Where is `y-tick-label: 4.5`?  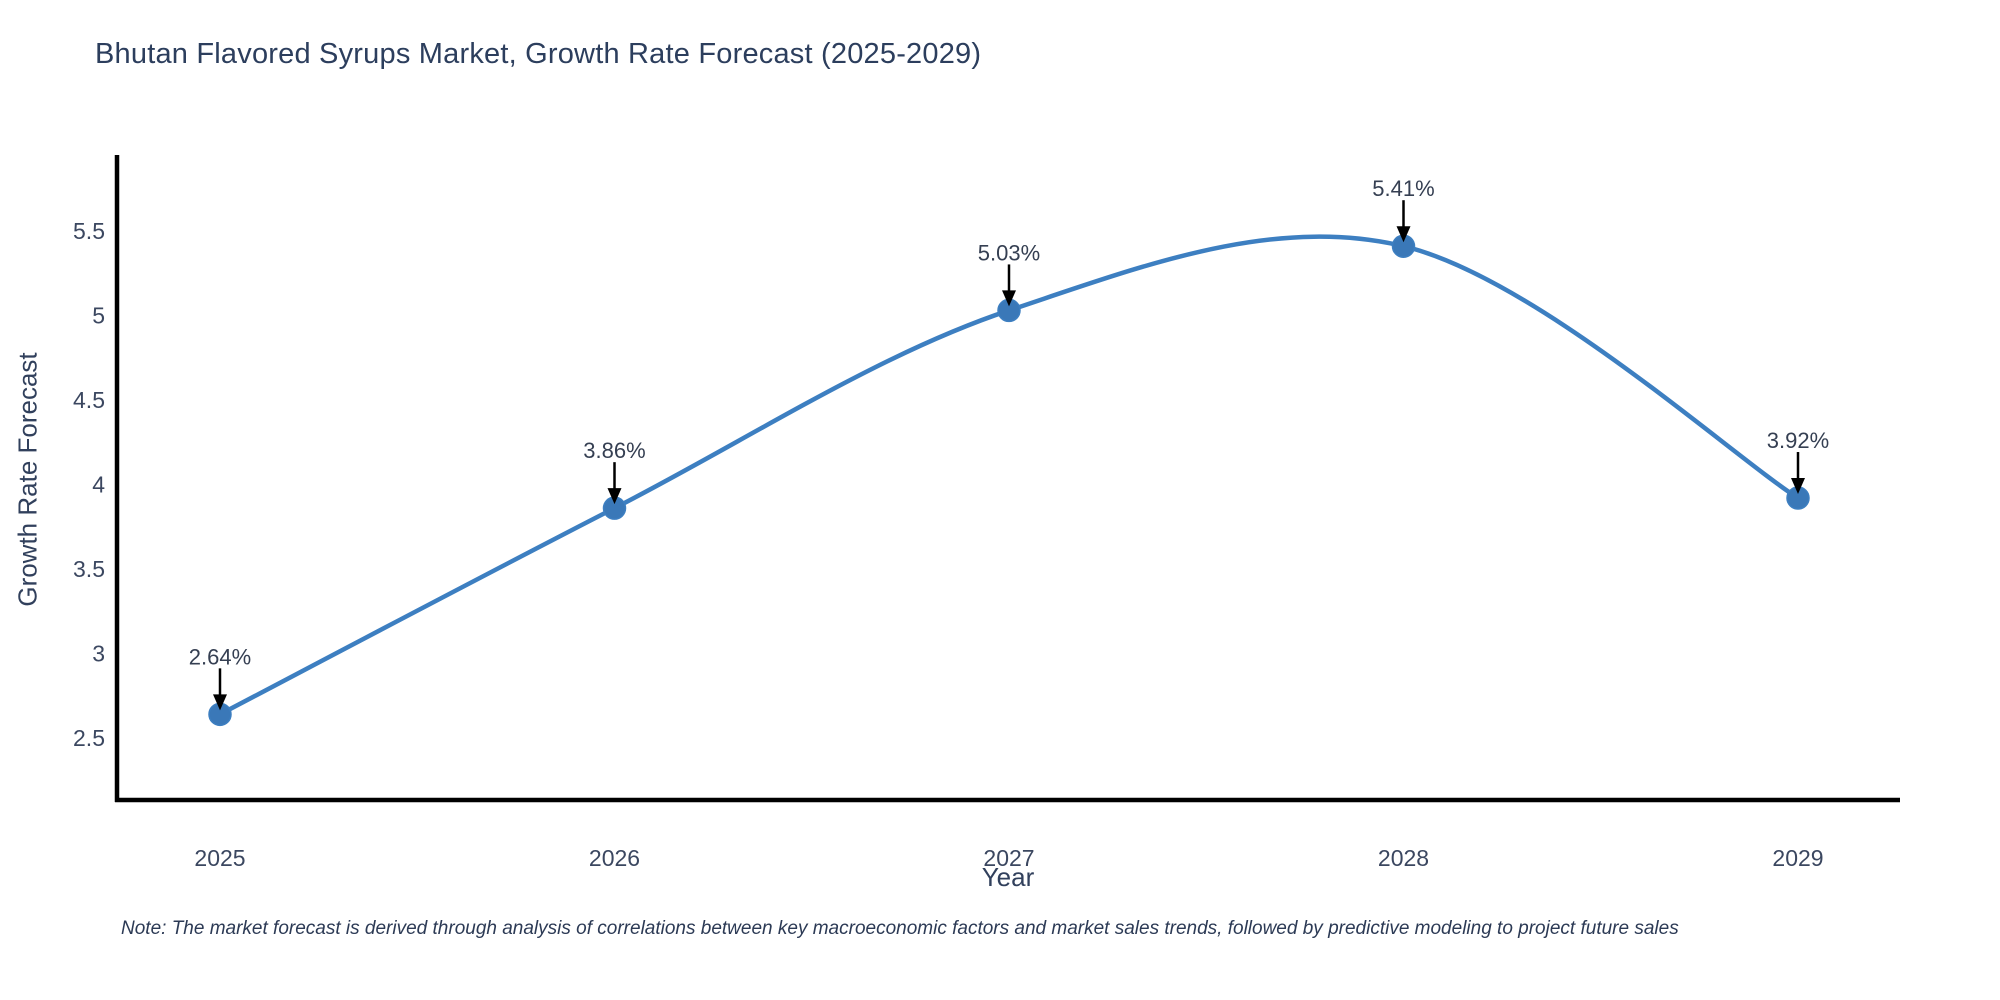 y-tick-label: 4.5 is located at coordinates (89, 400).